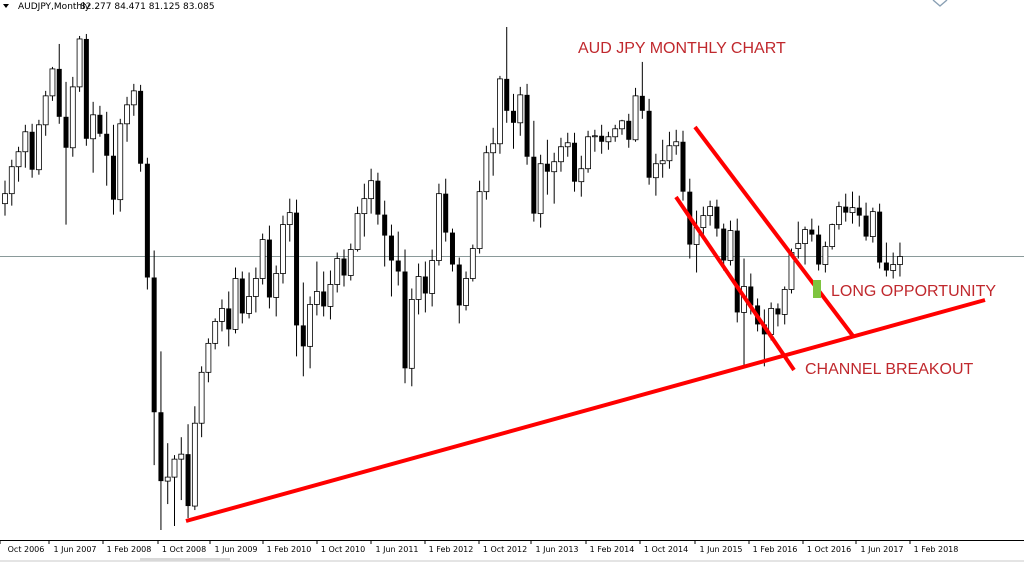 Image resolution: width=1024 pixels, height=562 pixels. I want to click on channel-lower-line, so click(735, 283).